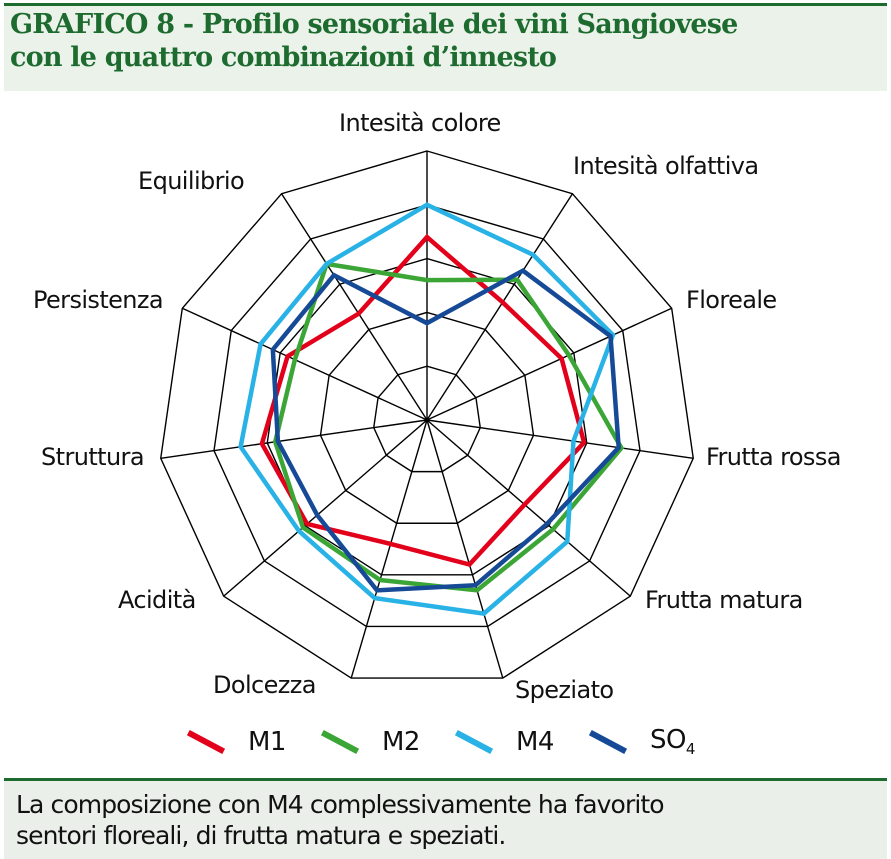 Image resolution: width=891 pixels, height=859 pixels. What do you see at coordinates (265, 685) in the screenshot?
I see `axis-label: Dolcezza` at bounding box center [265, 685].